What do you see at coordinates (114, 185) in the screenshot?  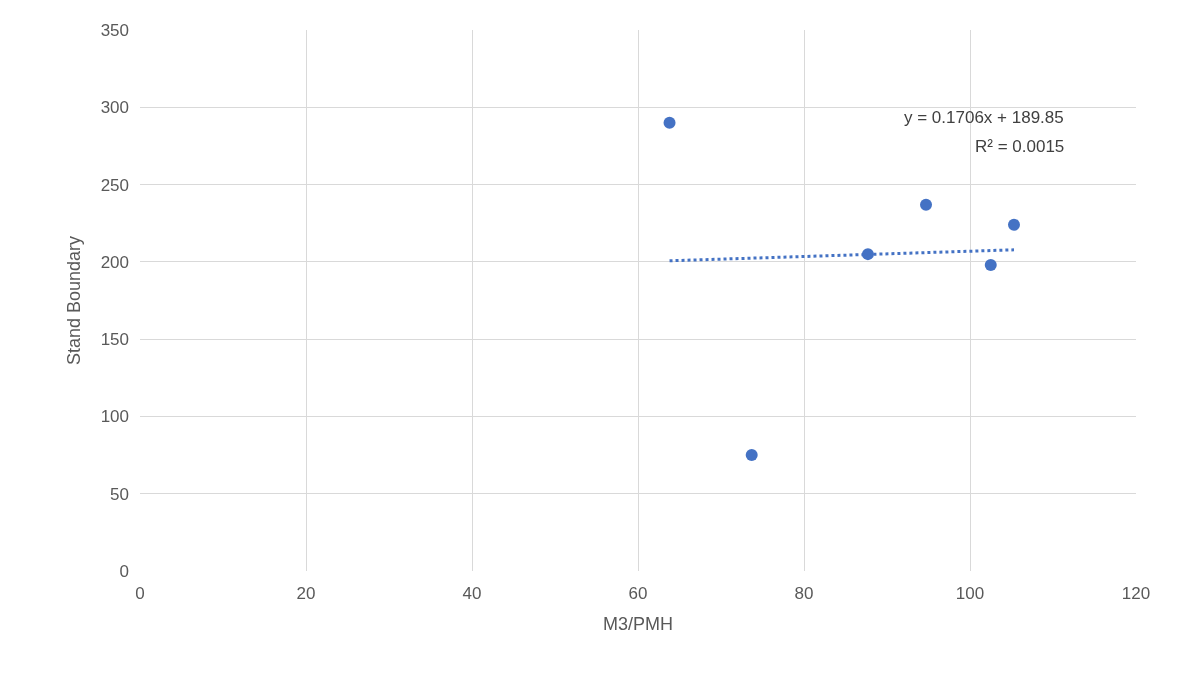 I see `y-tick-label: 250` at bounding box center [114, 185].